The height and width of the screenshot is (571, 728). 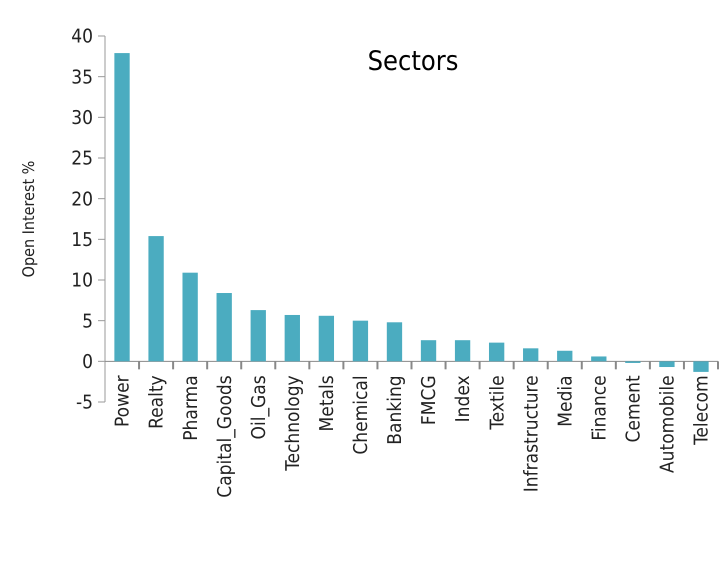 What do you see at coordinates (293, 423) in the screenshot?
I see `x-tick-label: Technology` at bounding box center [293, 423].